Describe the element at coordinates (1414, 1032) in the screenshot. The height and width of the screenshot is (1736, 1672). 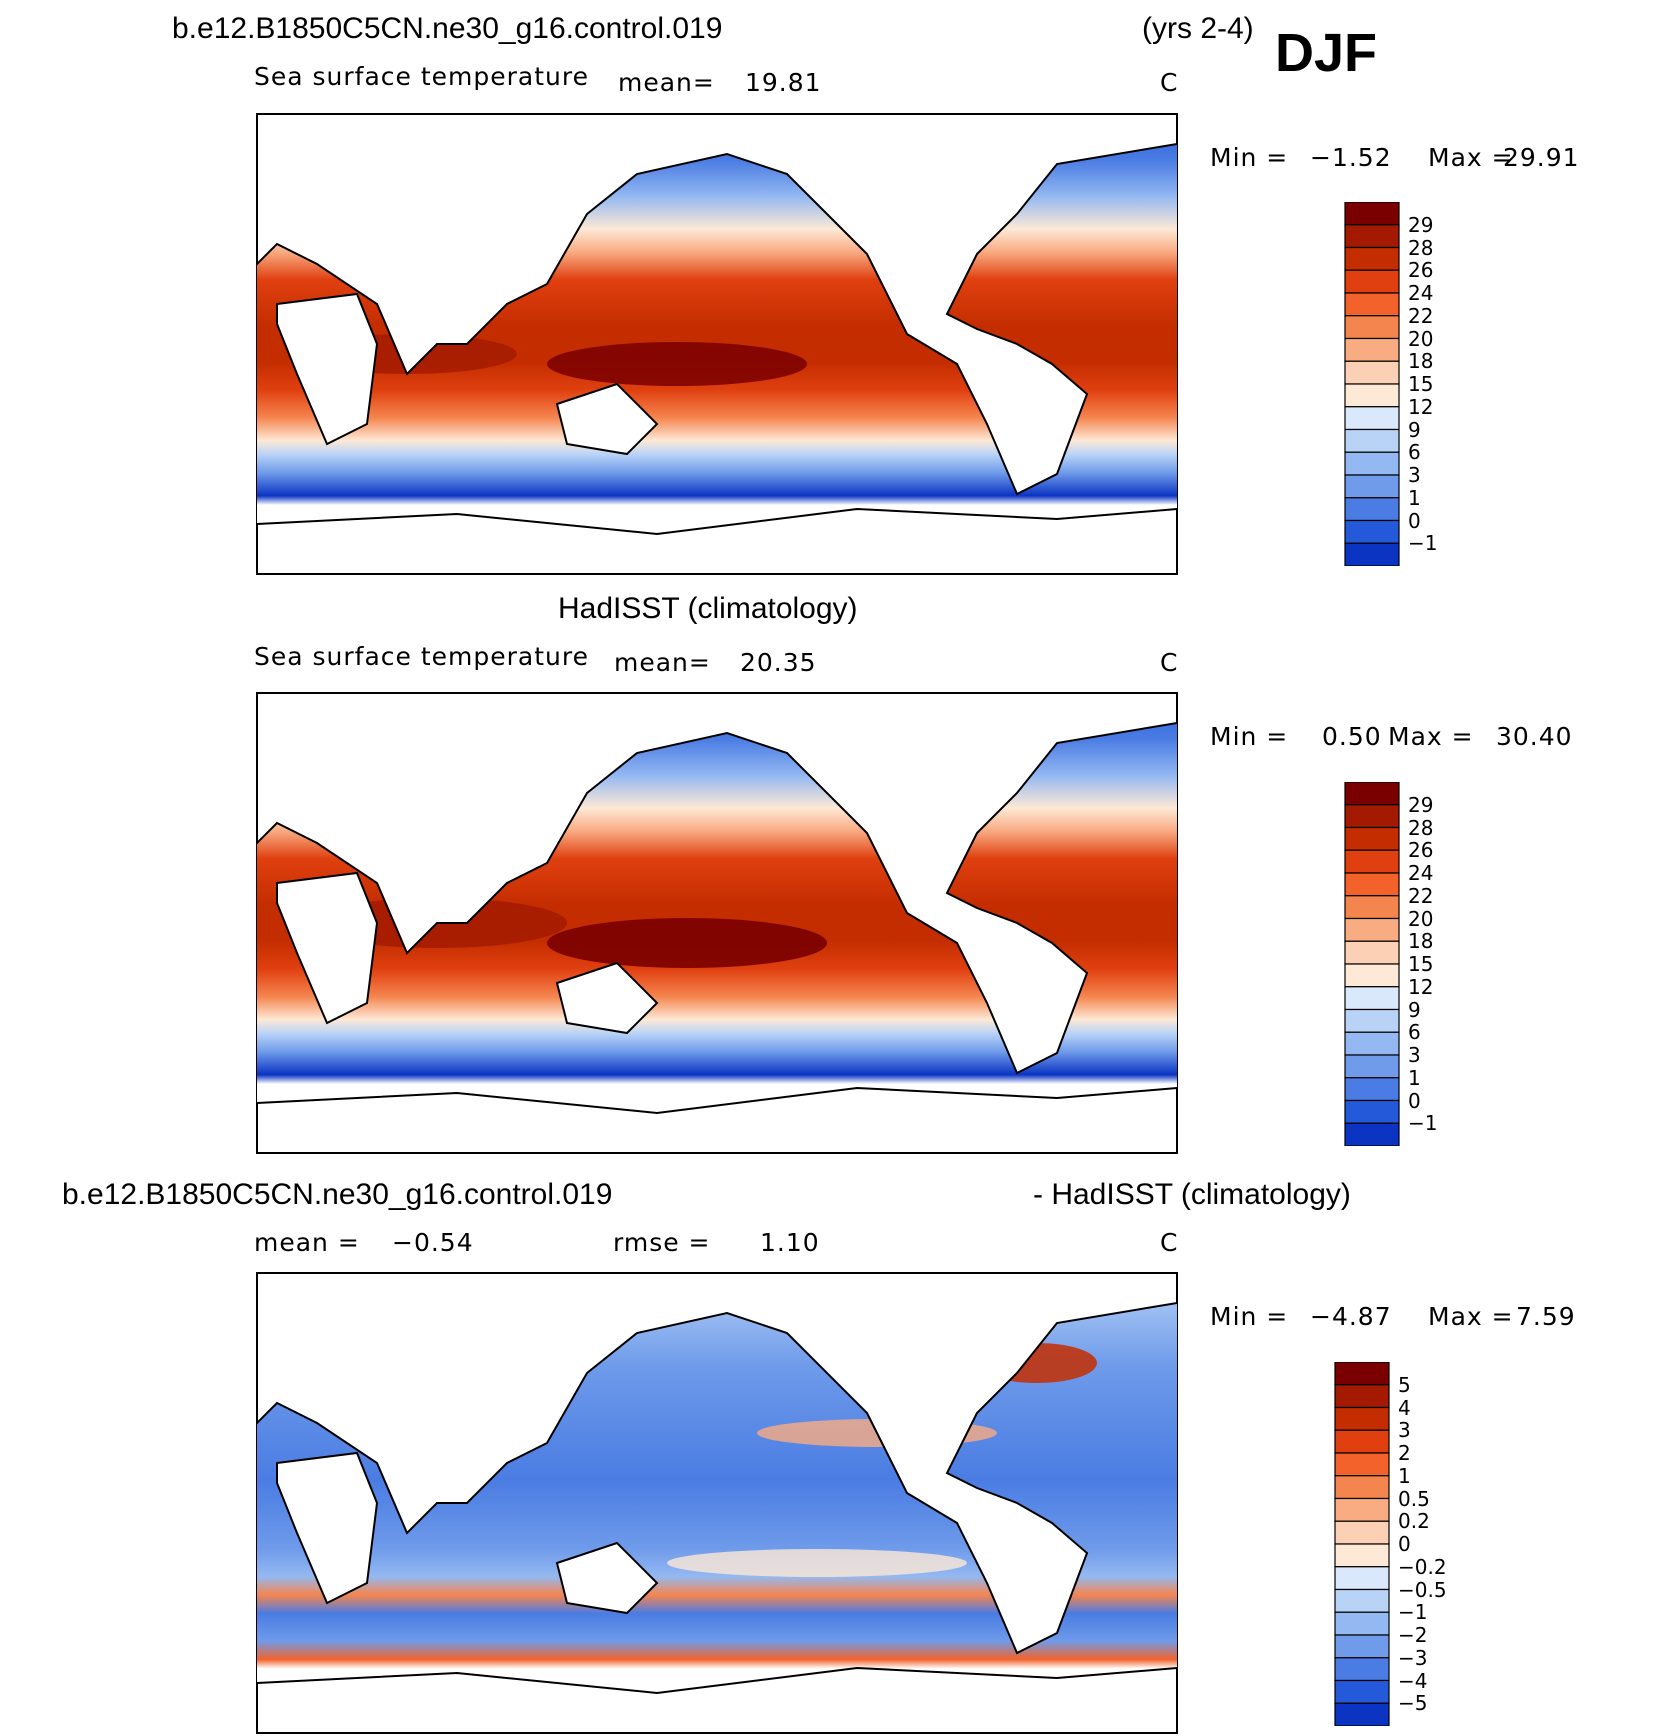
I see `panel2-colorbar-tick-label: 6` at that location.